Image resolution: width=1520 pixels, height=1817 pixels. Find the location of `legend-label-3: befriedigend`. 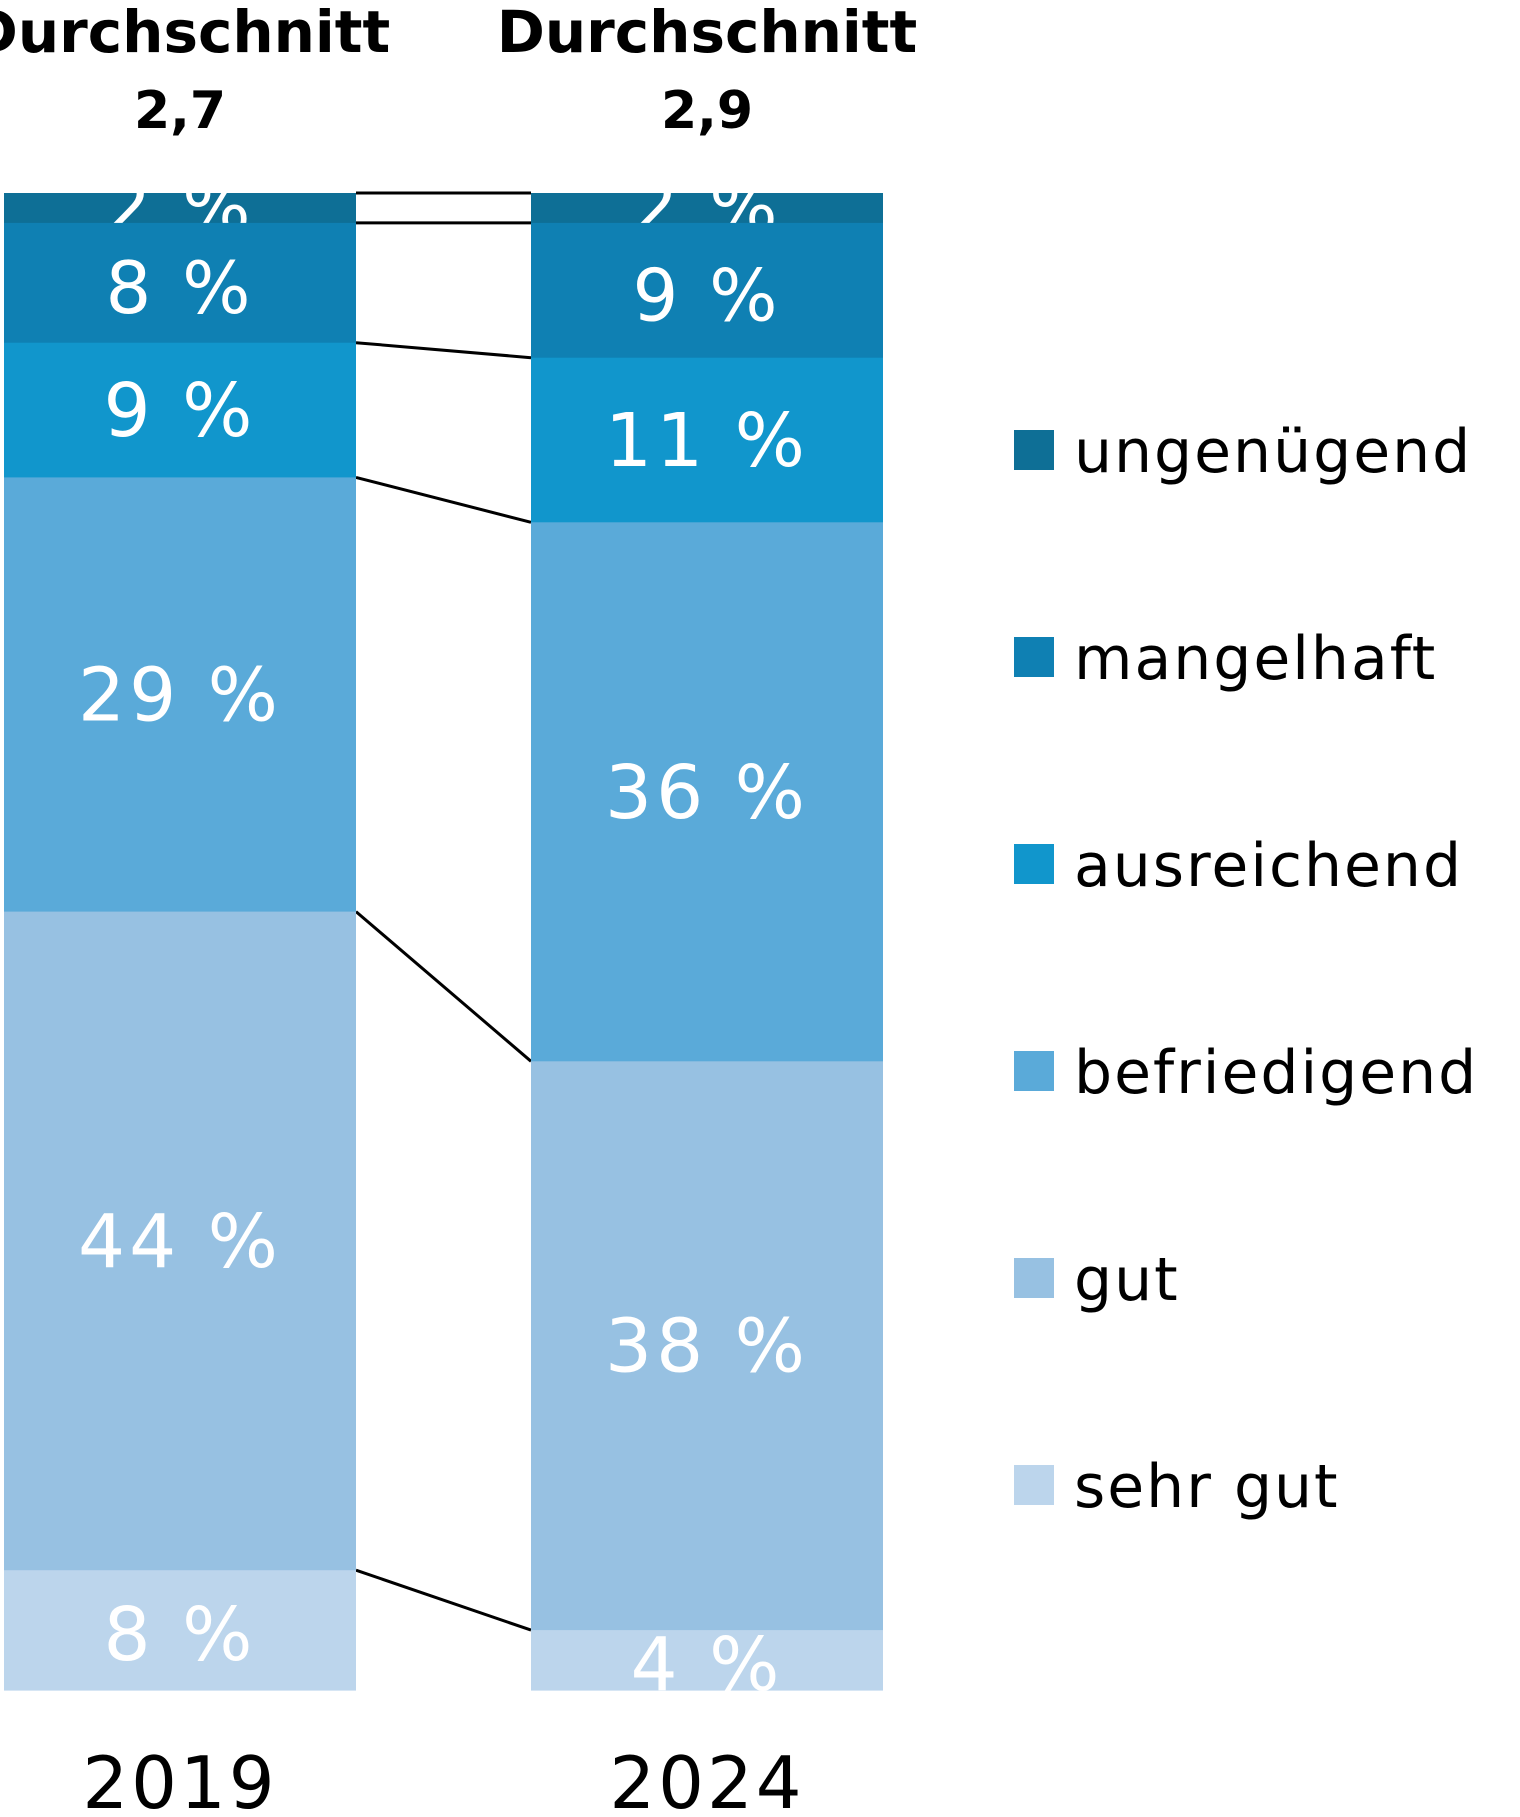

legend-label-3: befriedigend is located at coordinates (1276, 1073).